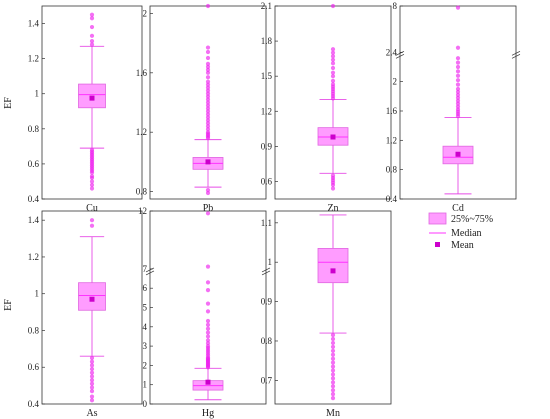  Describe the element at coordinates (145, 346) in the screenshot. I see `y-tick-label: 3` at that location.